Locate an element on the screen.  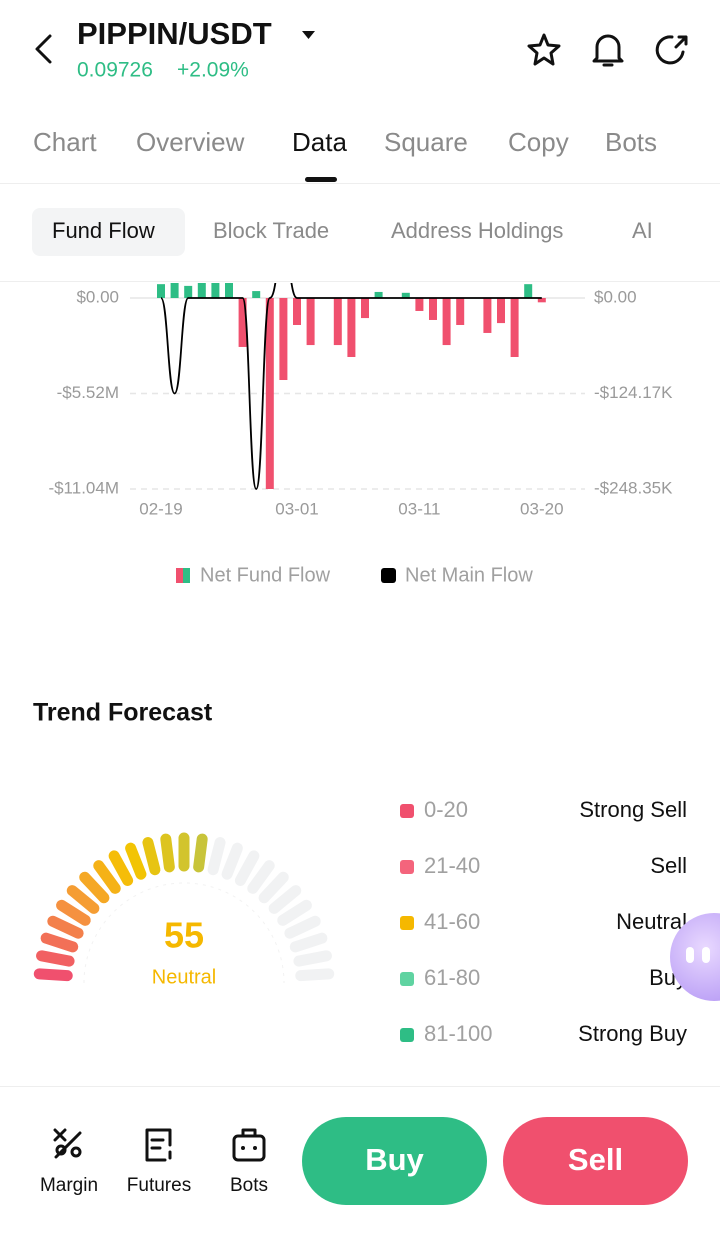
favorite-icon is located at coordinates (544, 49).